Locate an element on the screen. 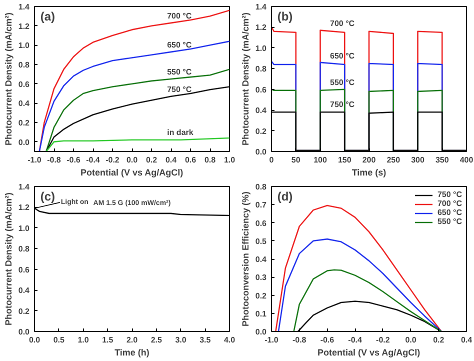 Image resolution: width=474 pixels, height=361 pixels. x-tick-label: 50 is located at coordinates (296, 160).